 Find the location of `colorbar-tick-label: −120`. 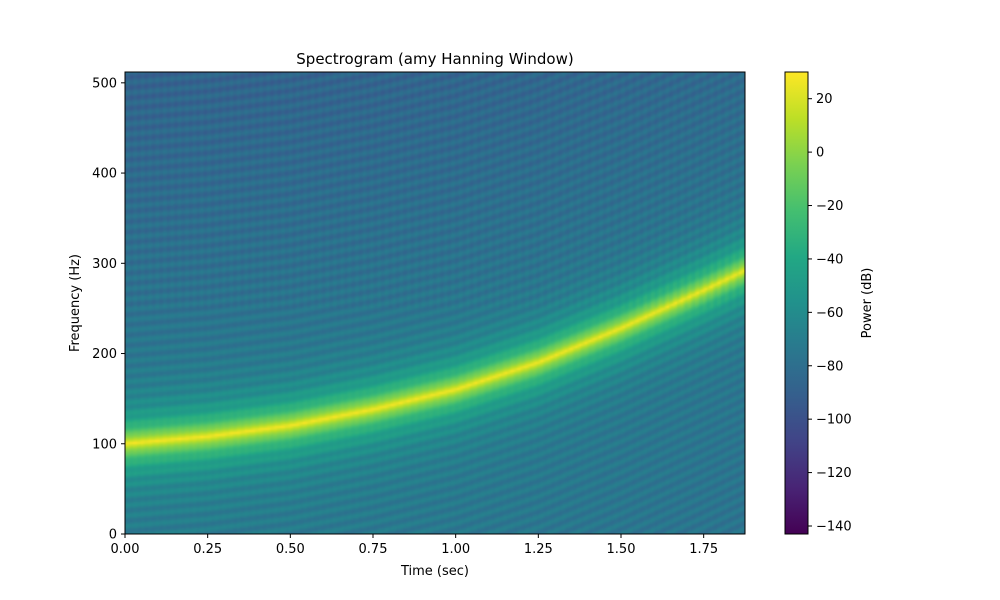

colorbar-tick-label: −120 is located at coordinates (834, 473).